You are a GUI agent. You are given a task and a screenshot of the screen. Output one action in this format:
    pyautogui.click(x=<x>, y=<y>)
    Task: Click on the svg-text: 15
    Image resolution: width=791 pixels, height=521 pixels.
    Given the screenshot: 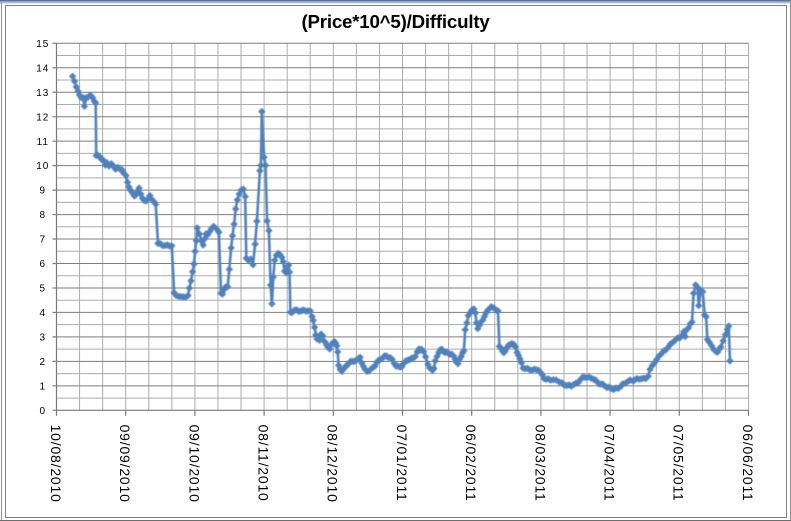 What is the action you would take?
    pyautogui.click(x=42, y=44)
    